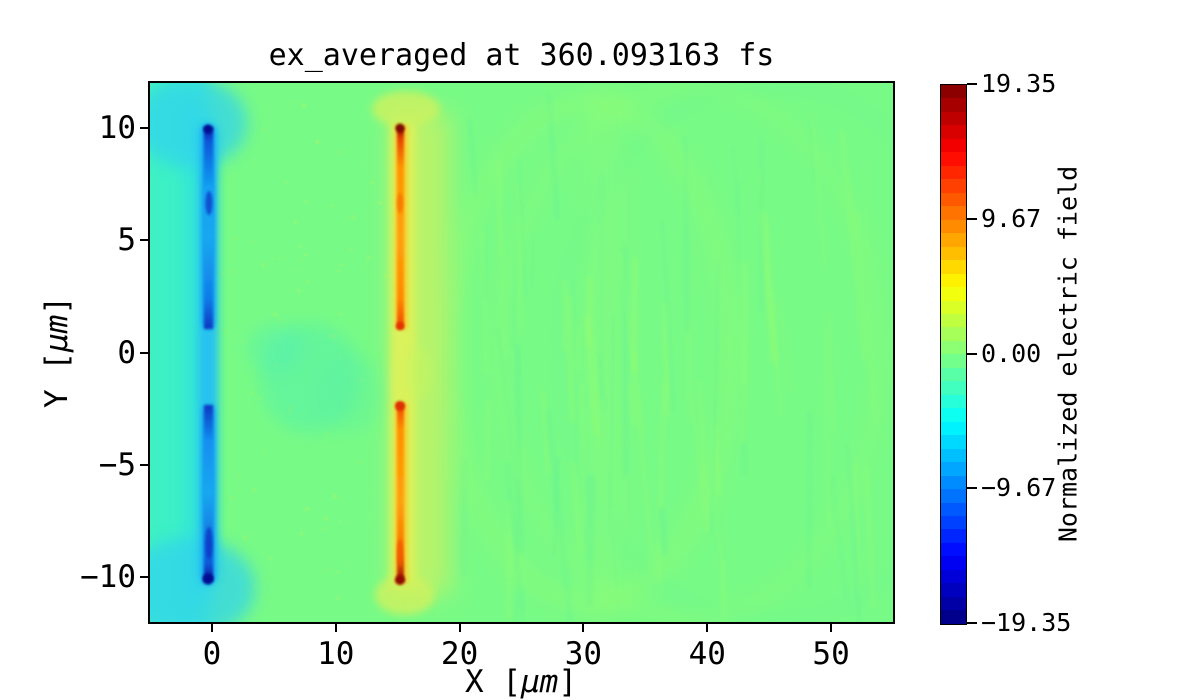 The width and height of the screenshot is (1200, 700). I want to click on y-tick-label: −5, so click(117, 464).